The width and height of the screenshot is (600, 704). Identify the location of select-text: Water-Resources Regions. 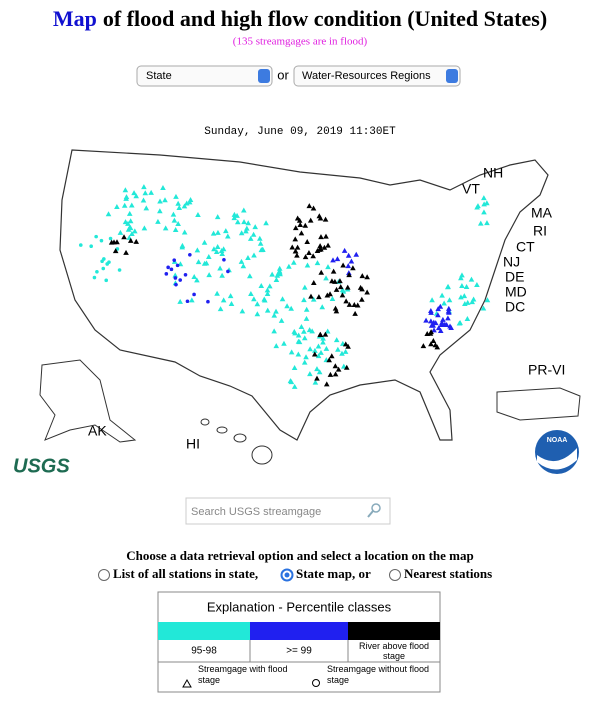
(366, 76).